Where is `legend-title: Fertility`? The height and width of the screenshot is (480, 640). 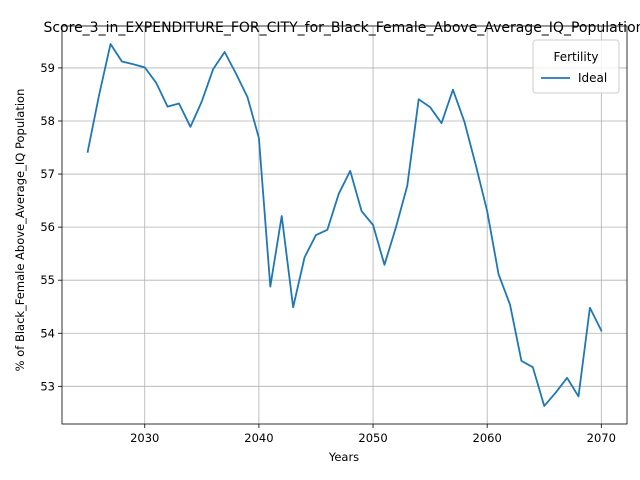
legend-title: Fertility is located at coordinates (575, 57).